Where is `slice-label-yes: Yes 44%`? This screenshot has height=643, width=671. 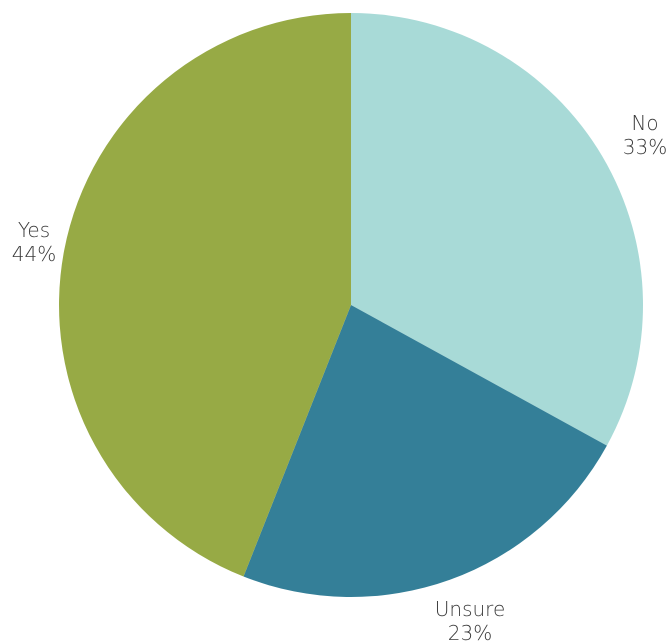
slice-label-yes: Yes 44% is located at coordinates (34, 242).